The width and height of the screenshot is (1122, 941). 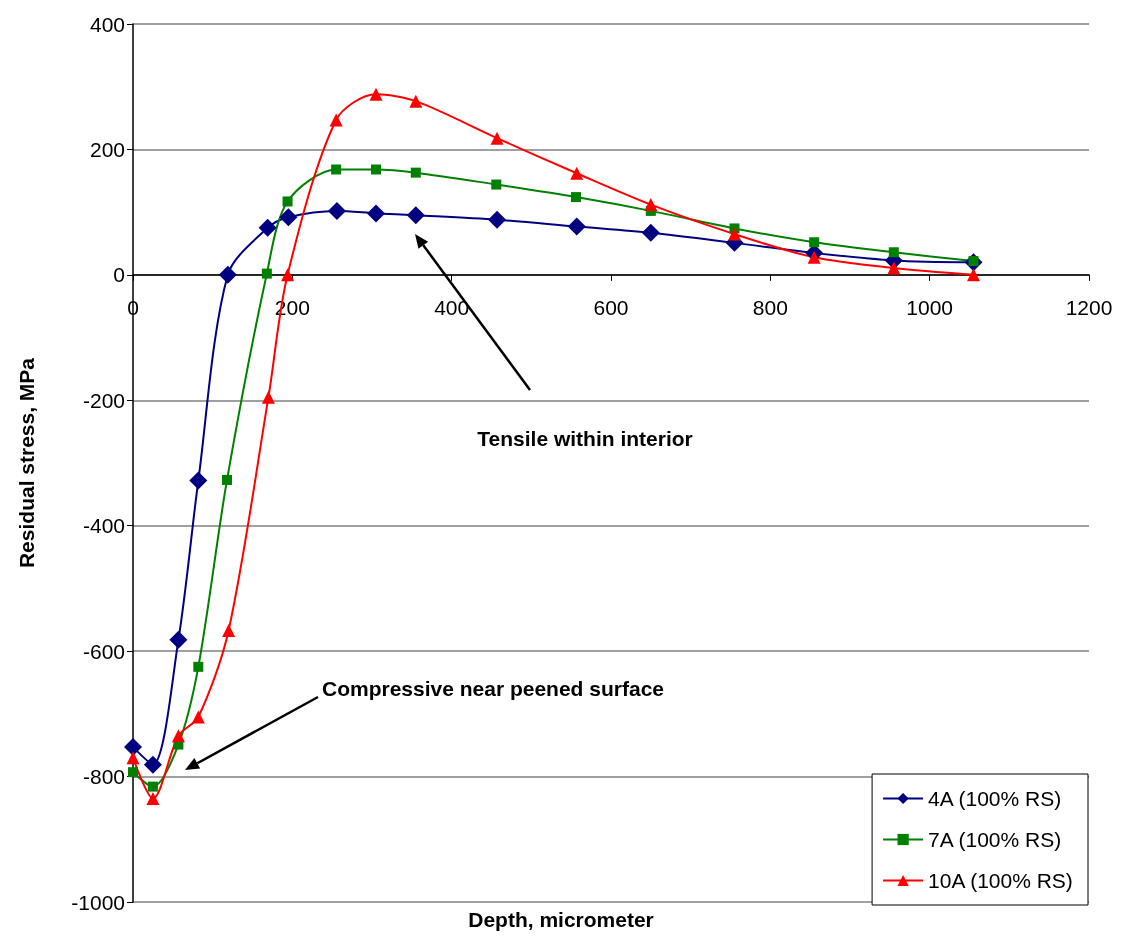 I want to click on y-tick-label: -400, so click(x=103, y=526).